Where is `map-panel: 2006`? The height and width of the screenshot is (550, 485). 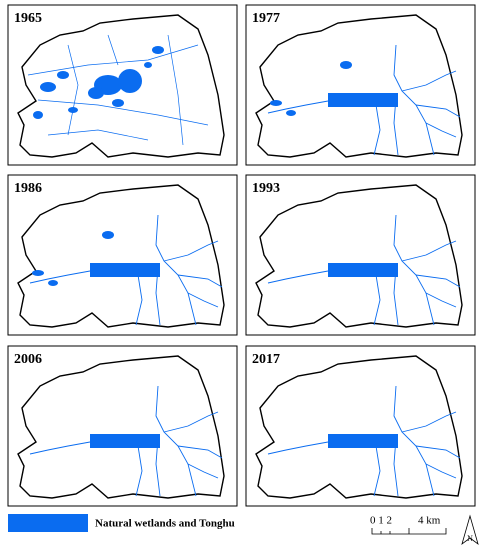 map-panel: 2006 is located at coordinates (122, 426).